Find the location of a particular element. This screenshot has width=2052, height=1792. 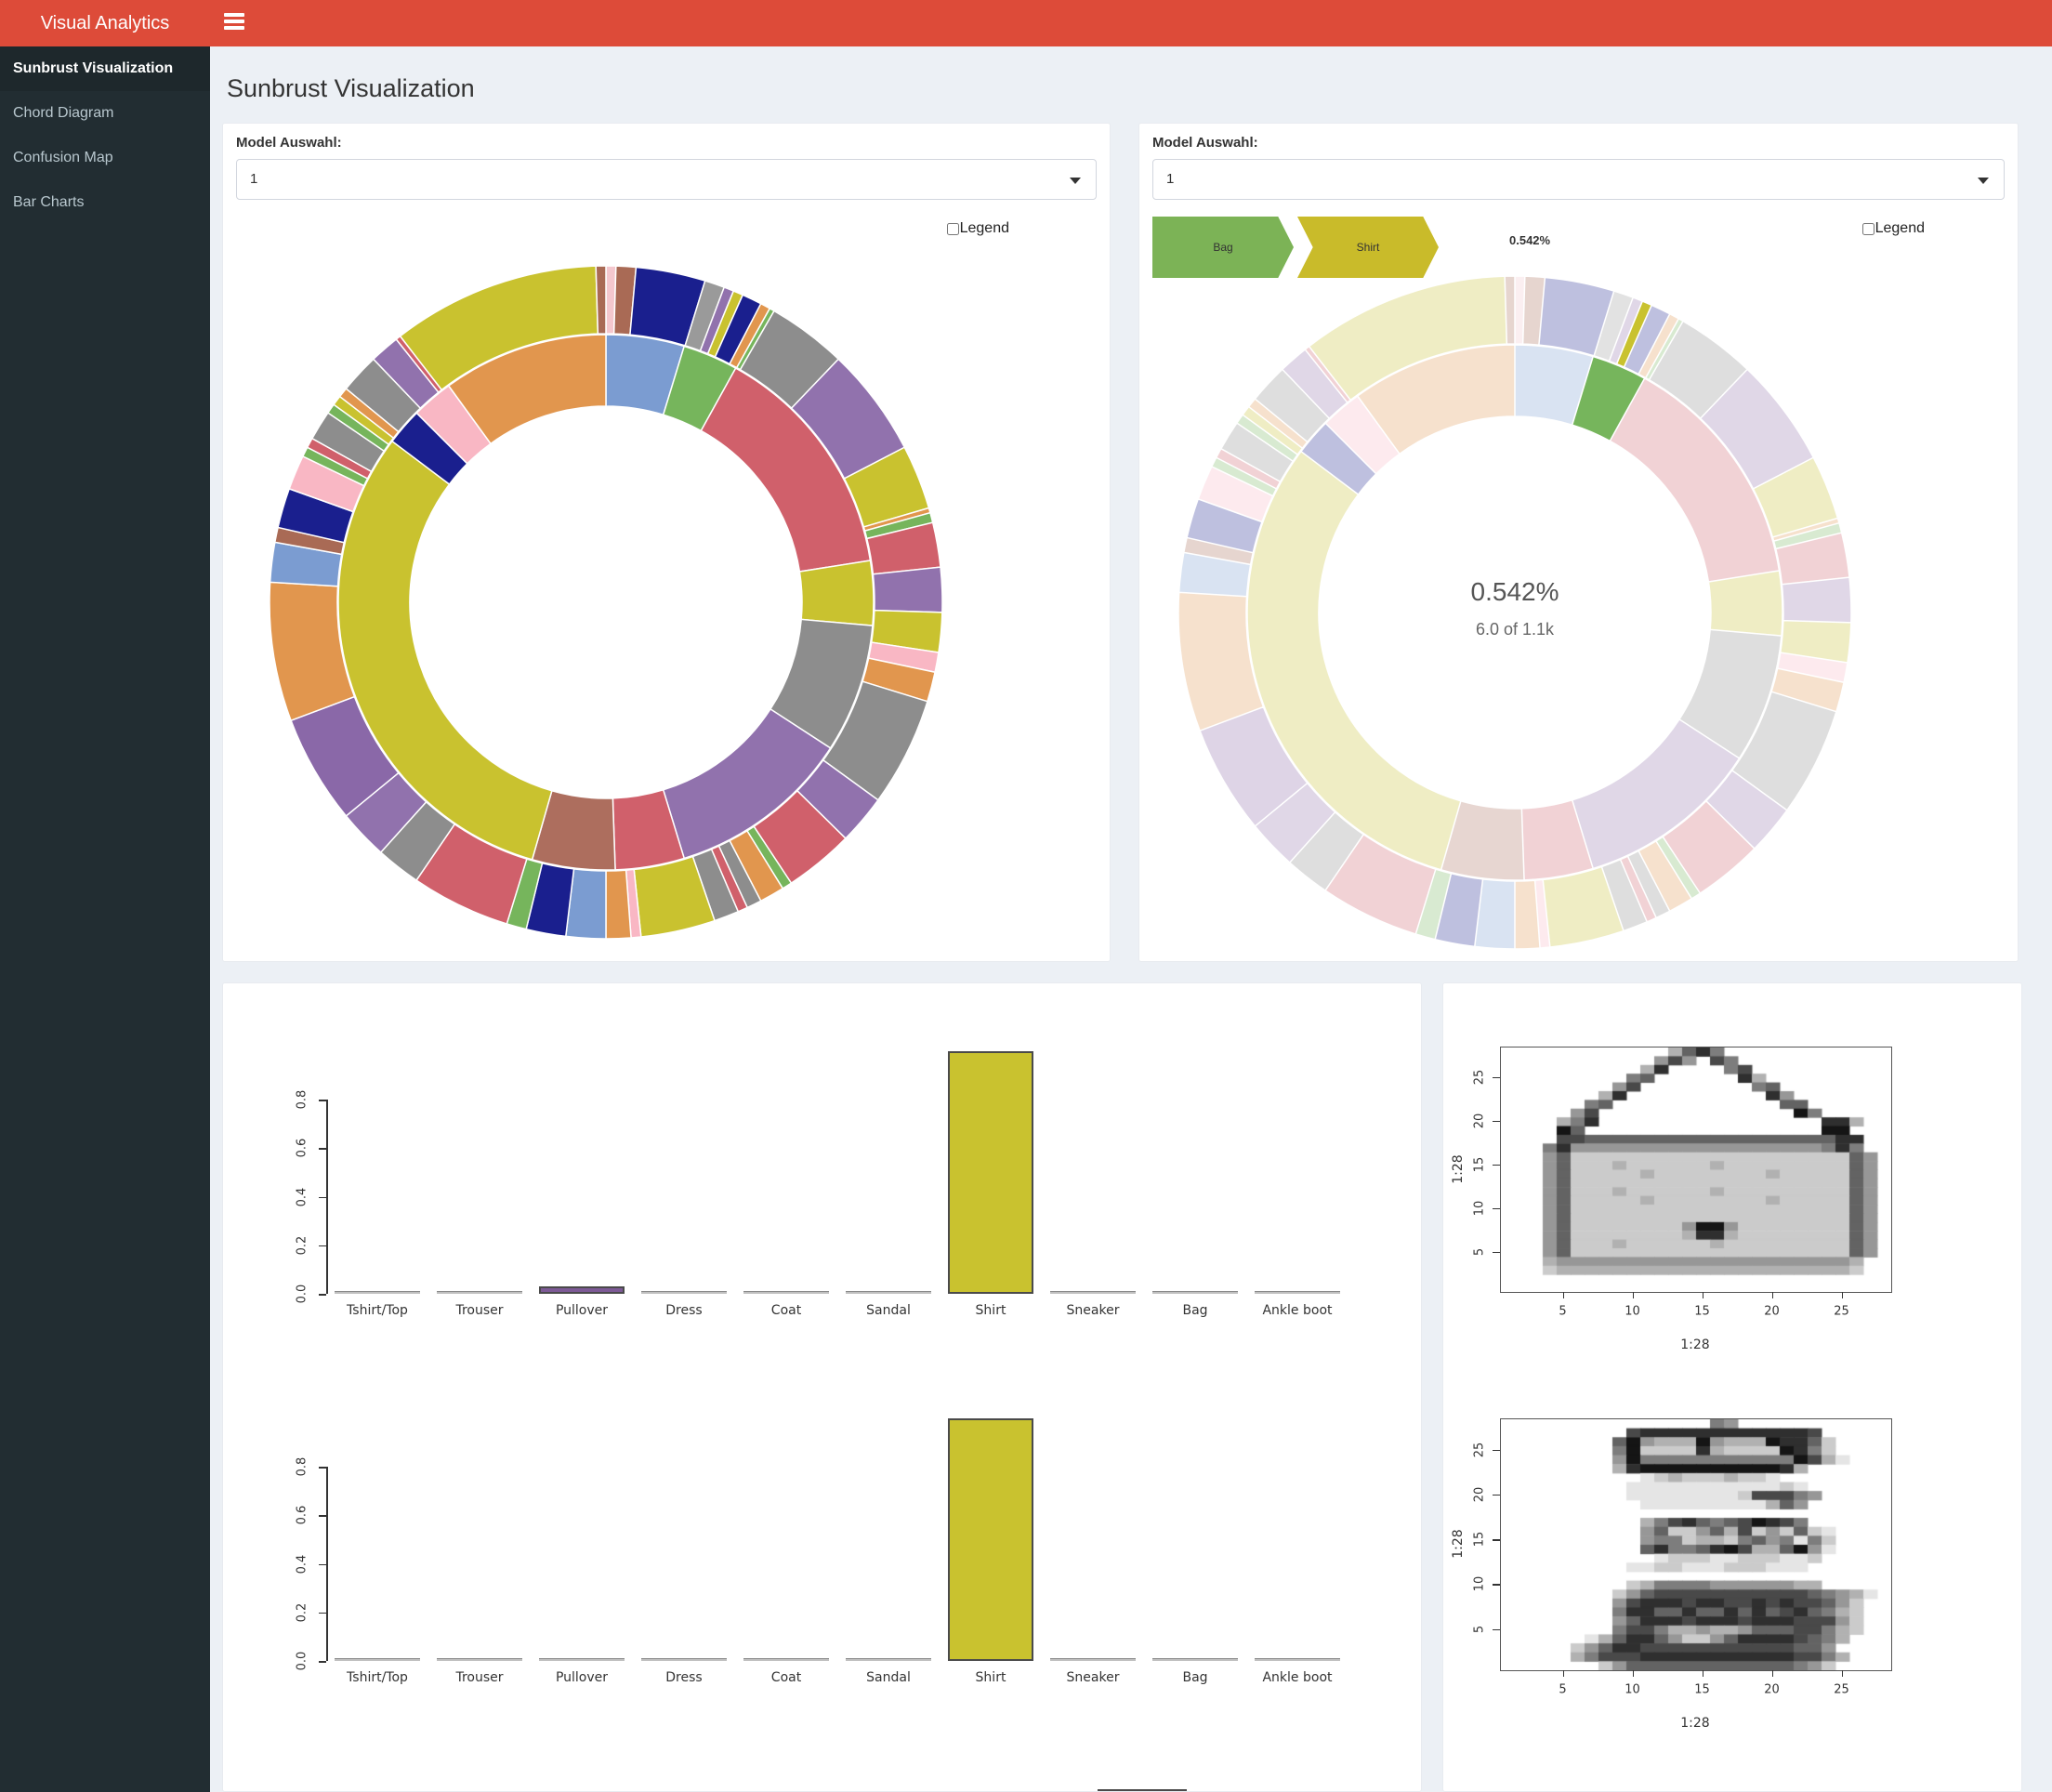

heatmap-x-axis-label: 1:28 is located at coordinates (1695, 1724).